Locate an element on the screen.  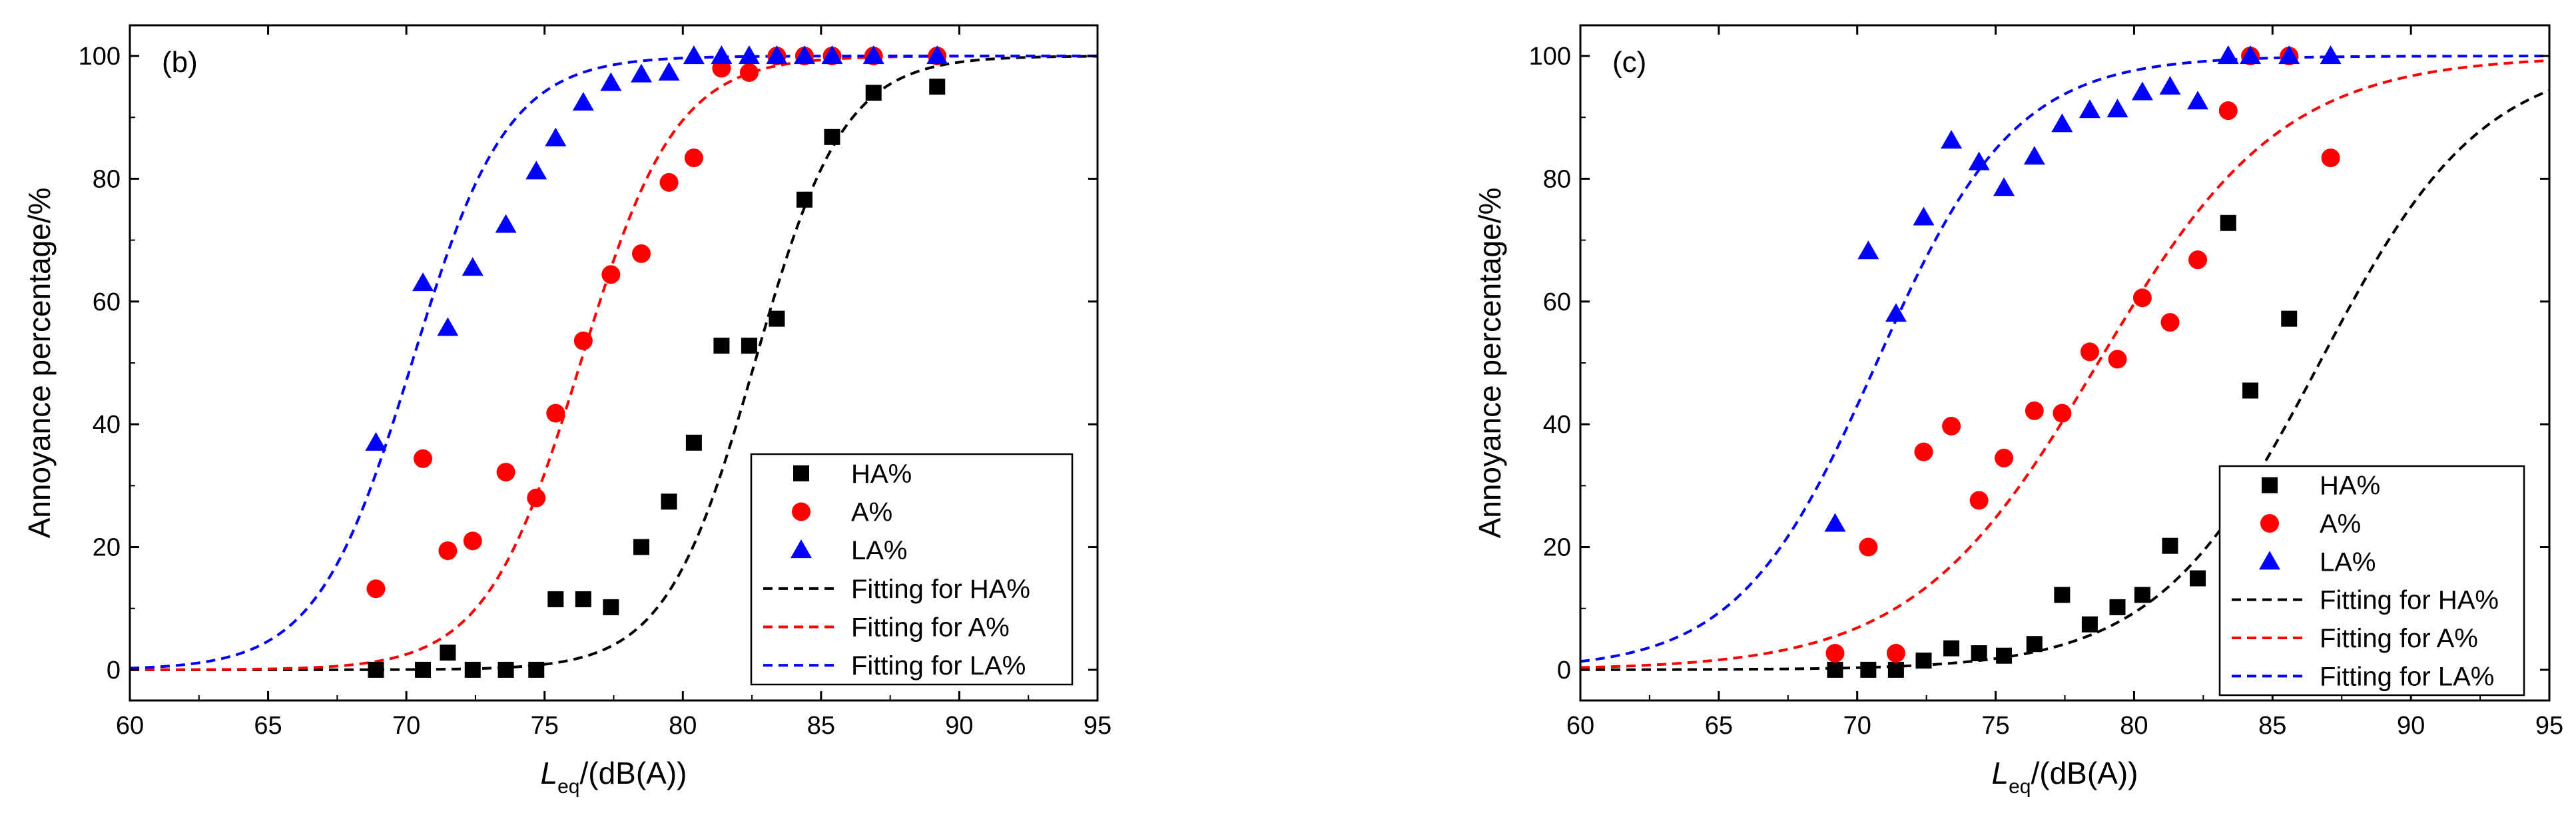
x-tick-label: 95 is located at coordinates (2549, 726).